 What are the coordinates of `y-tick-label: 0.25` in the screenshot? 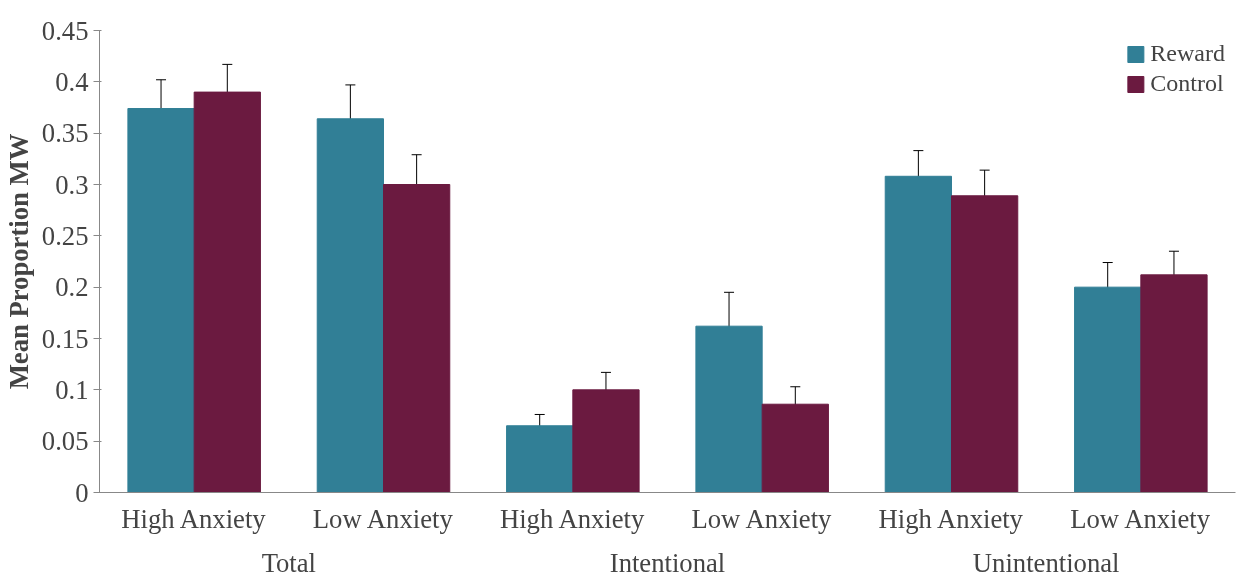 It's located at (65, 235).